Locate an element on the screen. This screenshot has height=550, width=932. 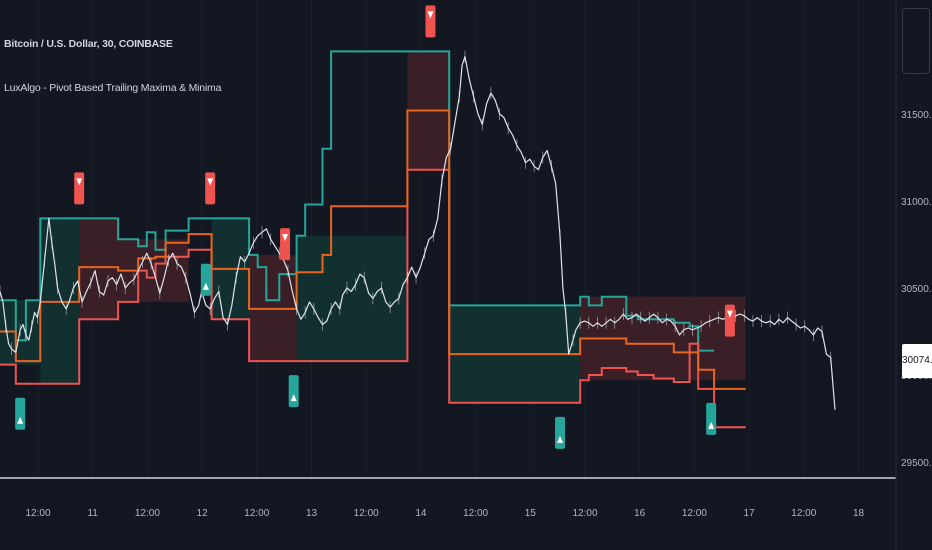
time-tick-label: 13 is located at coordinates (312, 513).